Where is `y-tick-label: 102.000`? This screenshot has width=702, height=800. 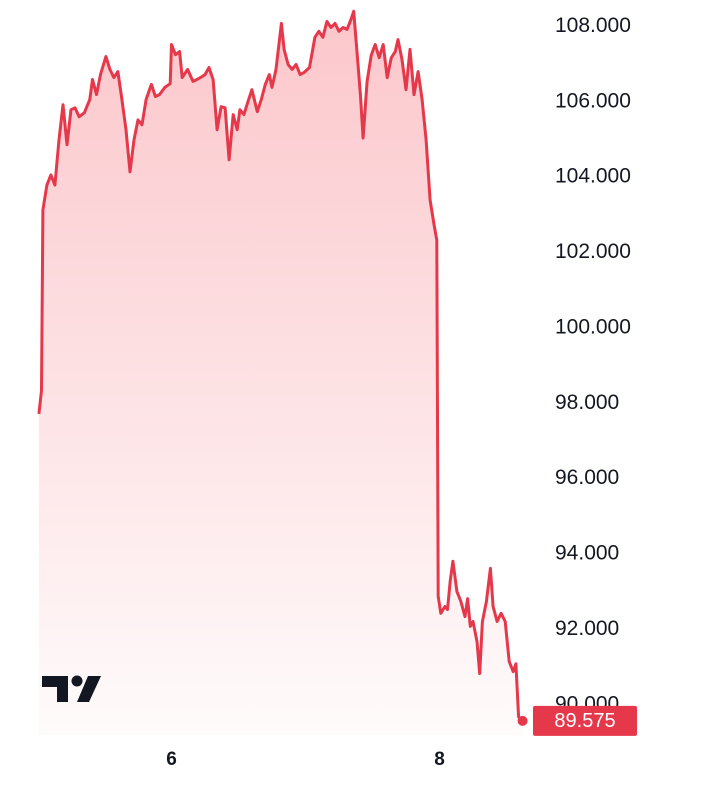
y-tick-label: 102.000 is located at coordinates (593, 251).